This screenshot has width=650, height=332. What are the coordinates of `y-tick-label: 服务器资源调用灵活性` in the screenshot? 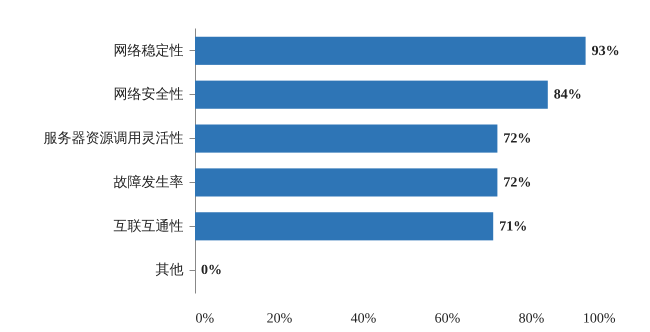 It's located at (114, 138).